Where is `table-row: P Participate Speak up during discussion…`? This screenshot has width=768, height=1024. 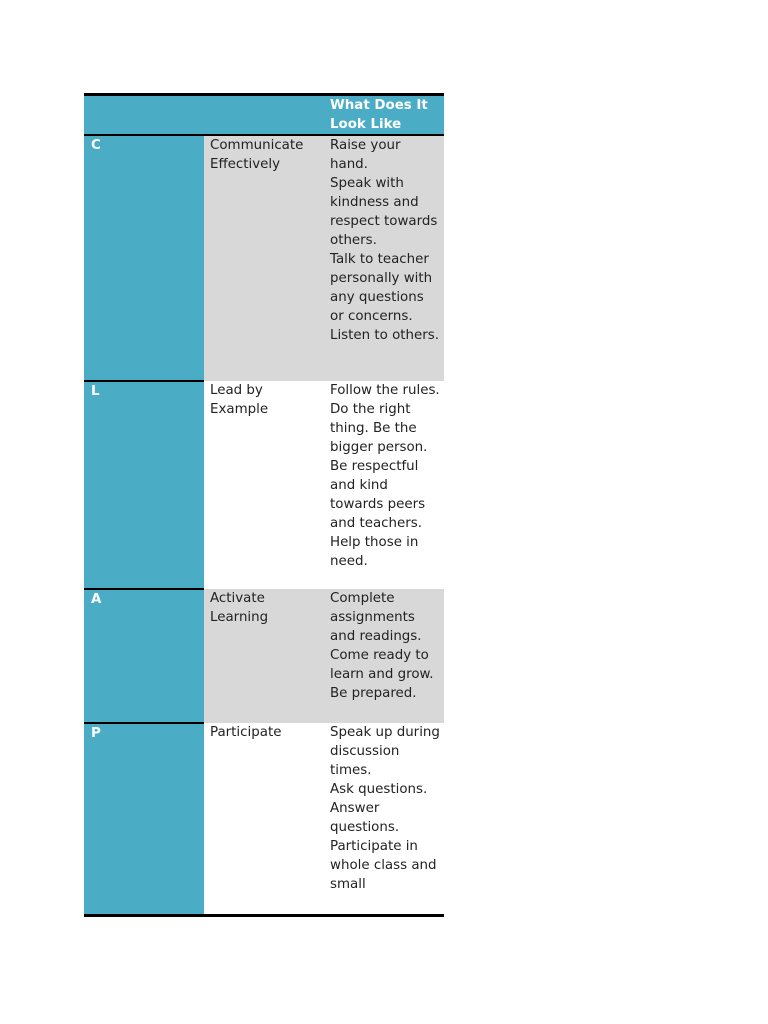 table-row: P Participate Speak up during discussion… is located at coordinates (264, 819).